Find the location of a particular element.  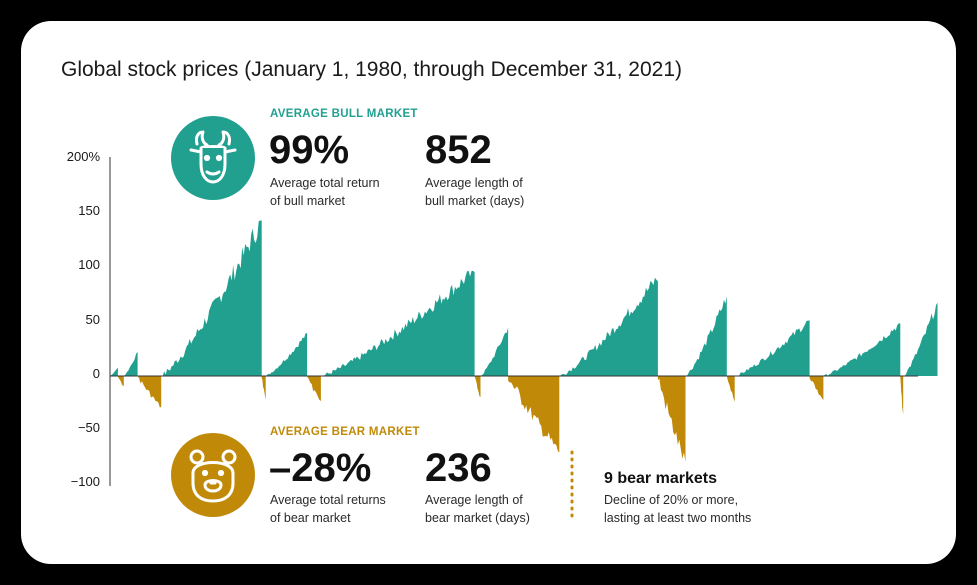

y-tick-label: −100 is located at coordinates (85, 481).